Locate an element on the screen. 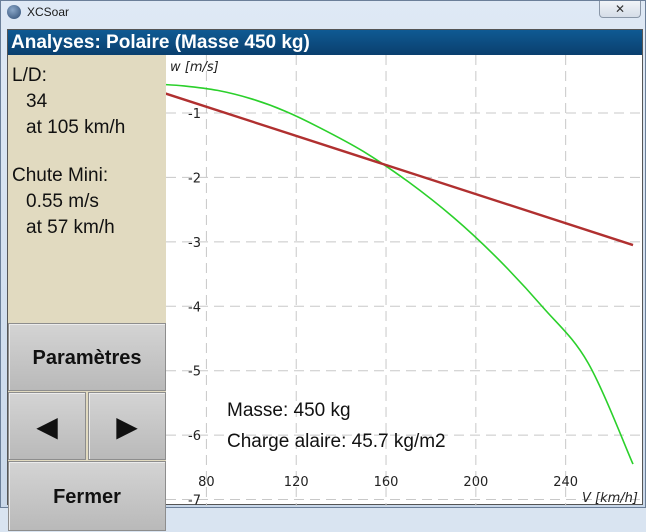  ld-label: L/D: is located at coordinates (29, 75).